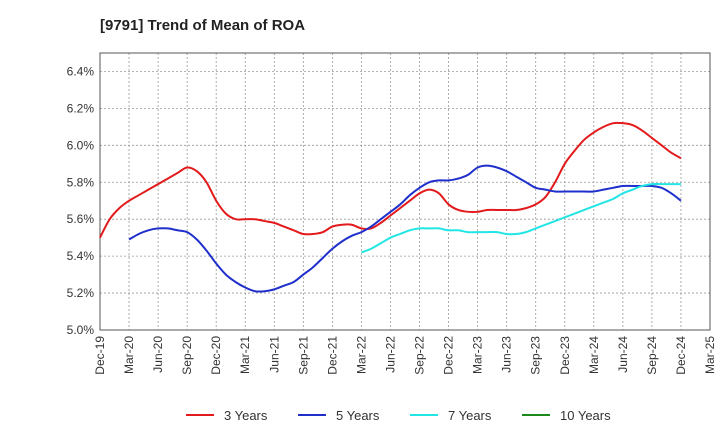 This screenshot has height=440, width=720. I want to click on y-tick-label: 5.4%, so click(81, 256).